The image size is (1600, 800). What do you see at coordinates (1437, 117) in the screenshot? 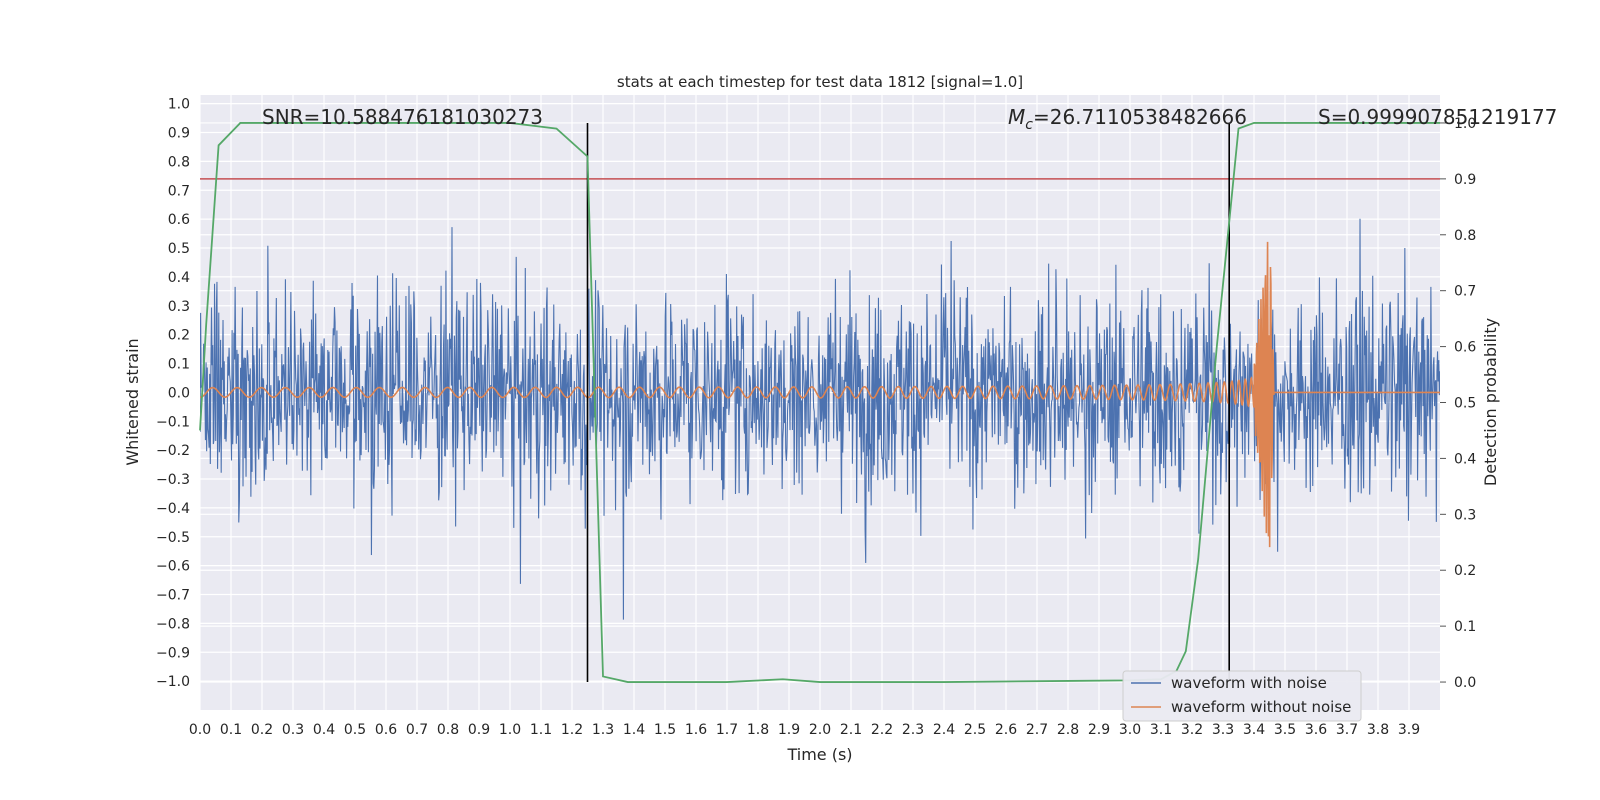
I see `s-annotation: S=0.999907851219177` at bounding box center [1437, 117].